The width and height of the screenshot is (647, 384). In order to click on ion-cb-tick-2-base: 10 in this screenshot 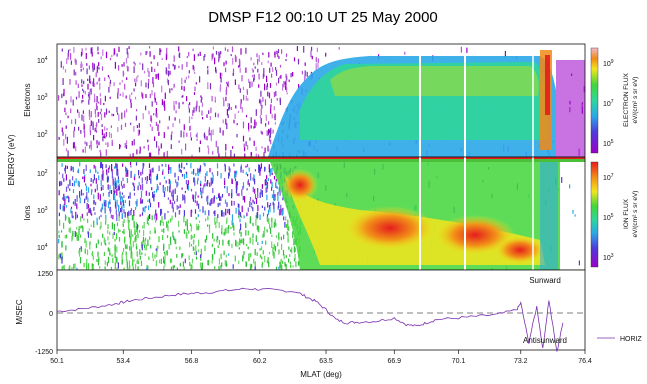, I will do `click(607, 218)`.